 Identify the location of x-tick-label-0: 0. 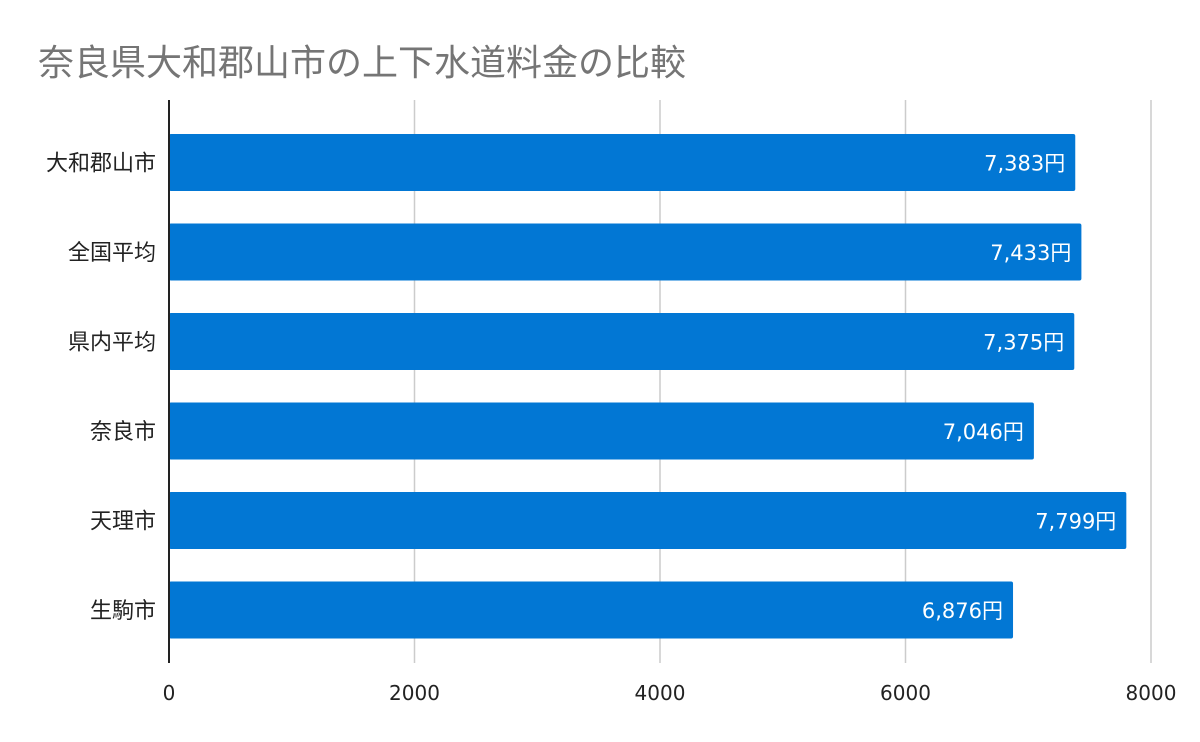
(169, 693).